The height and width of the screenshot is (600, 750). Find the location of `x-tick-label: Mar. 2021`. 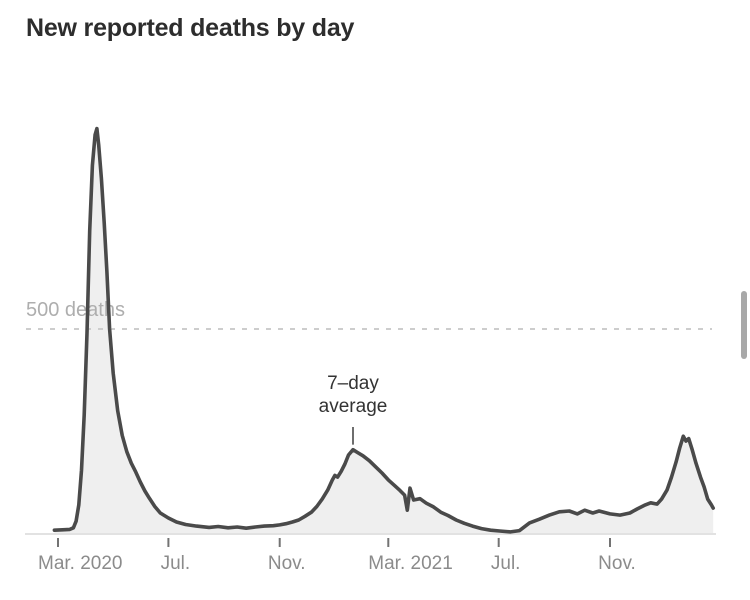

x-tick-label: Mar. 2021 is located at coordinates (410, 563).